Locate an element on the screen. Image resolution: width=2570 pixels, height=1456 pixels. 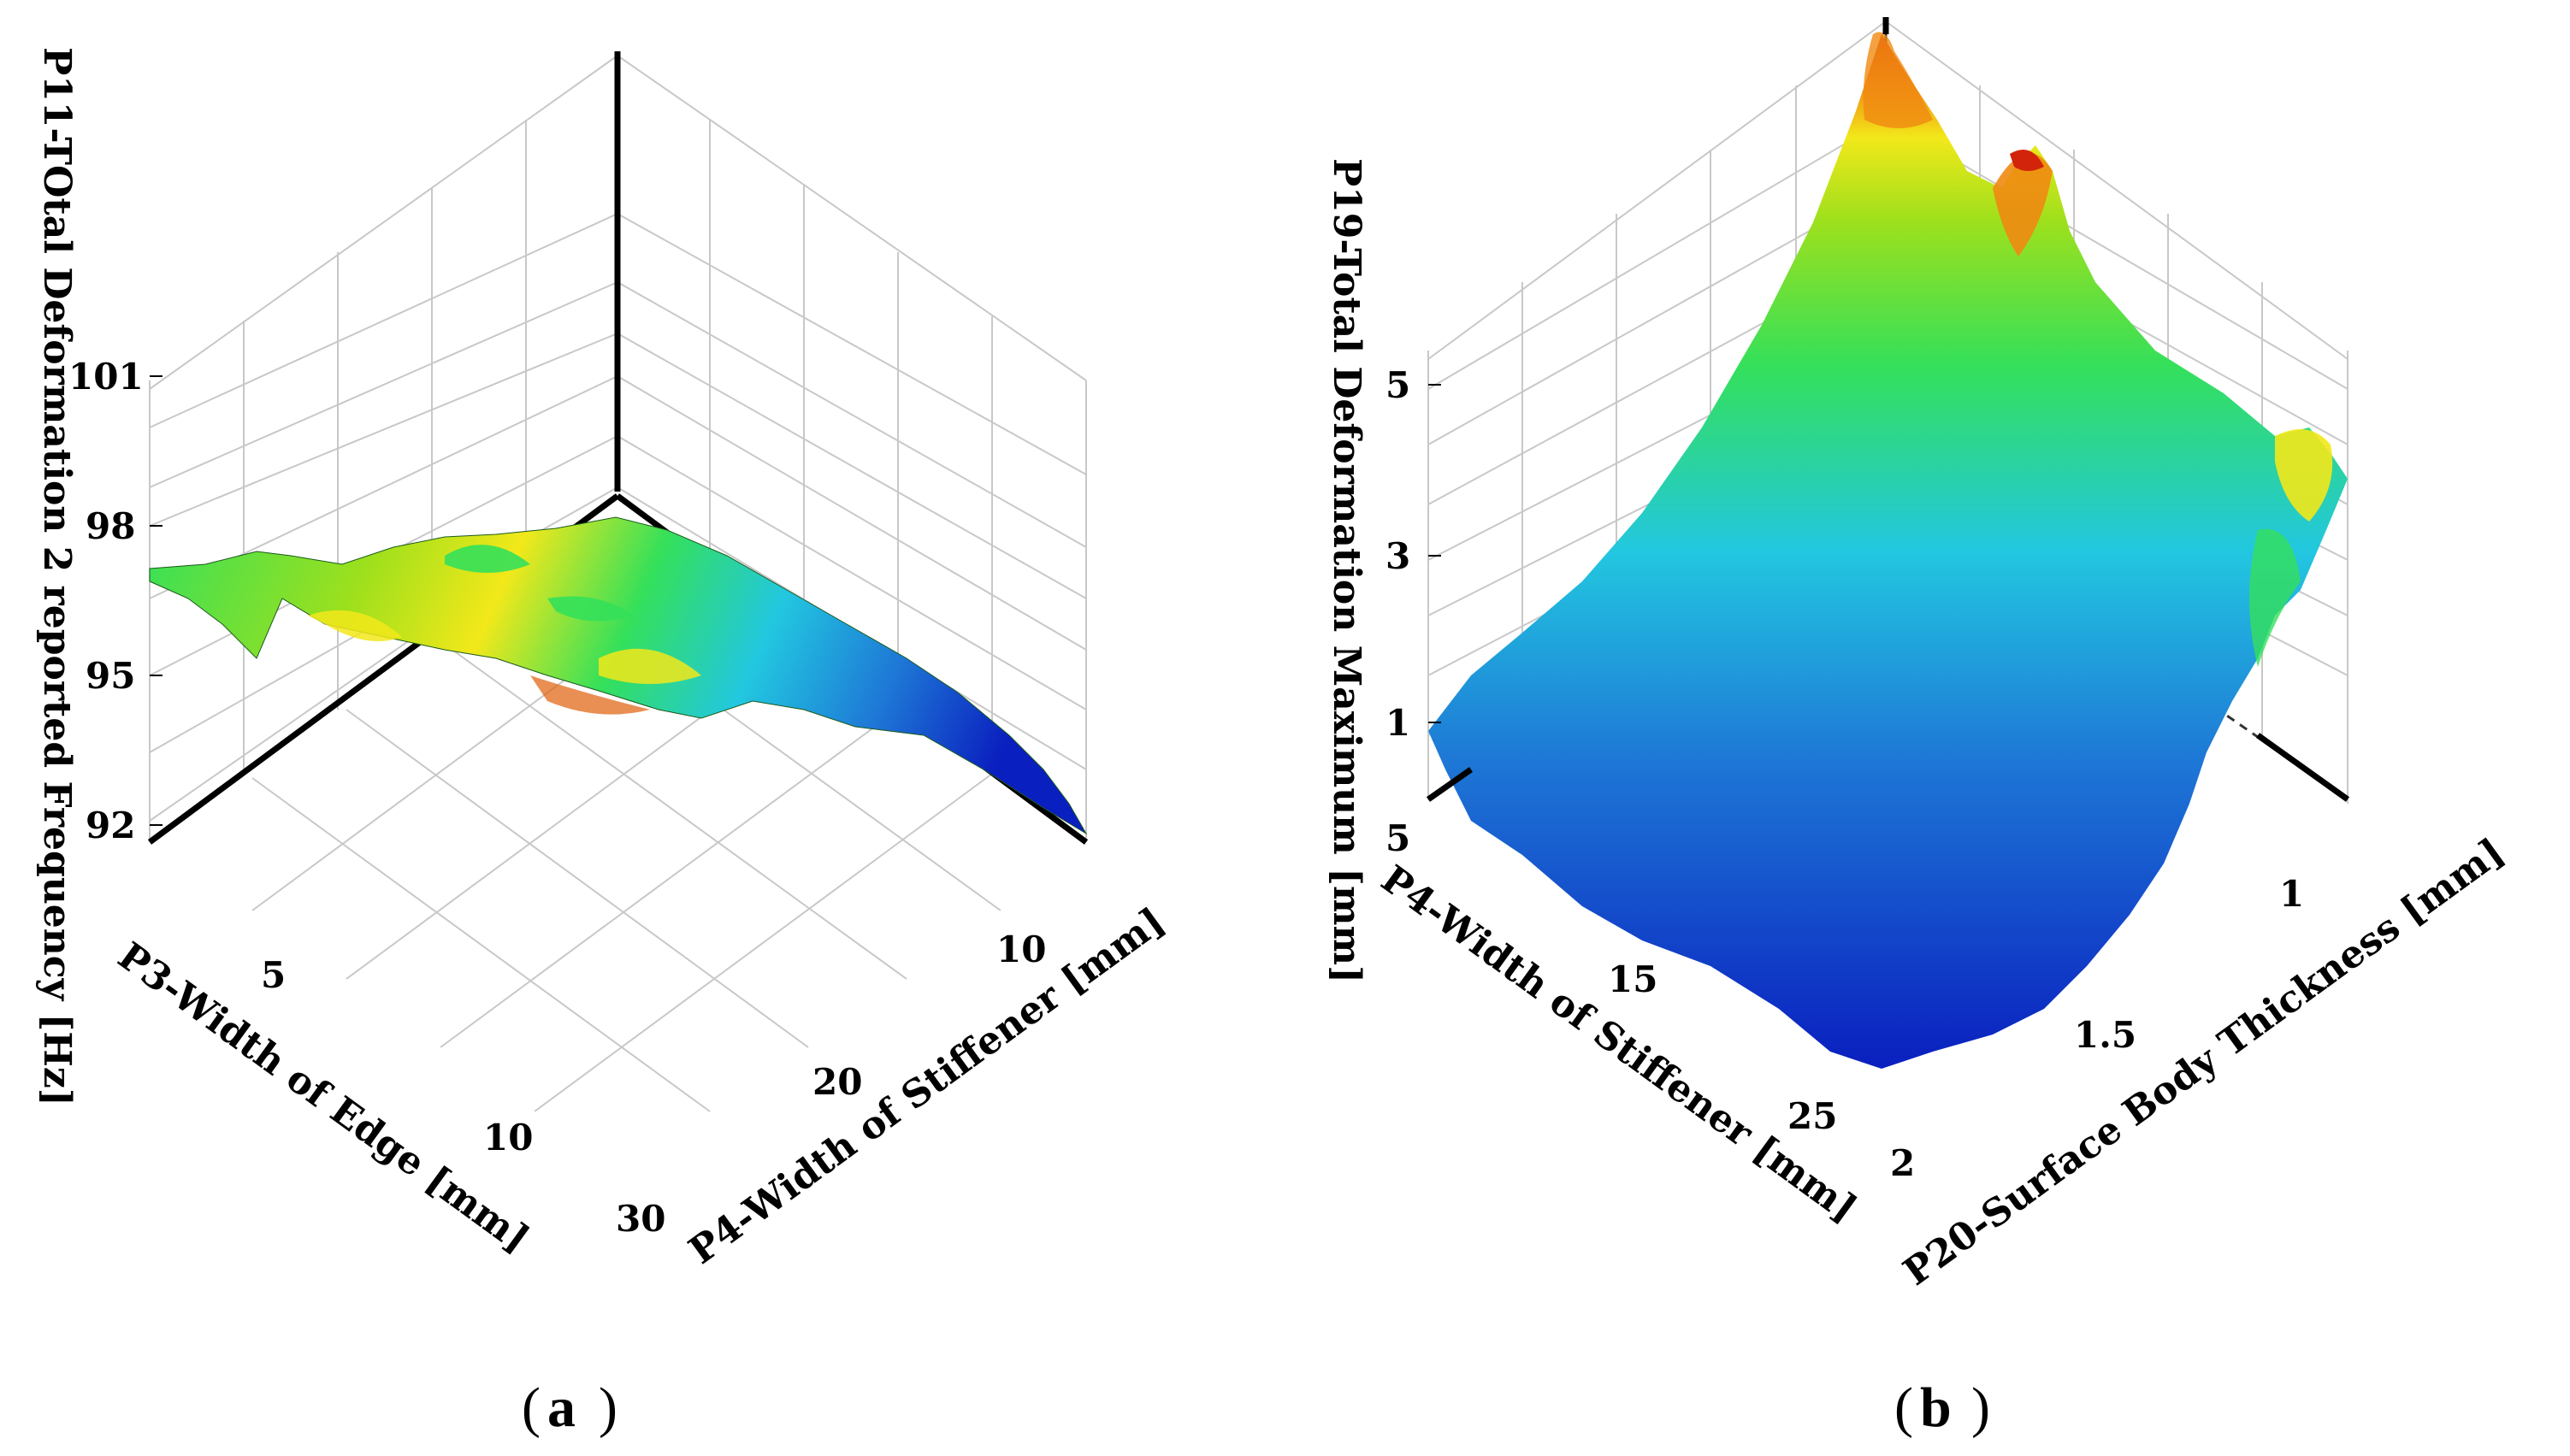
panel-a-y-tick: 10 is located at coordinates (1021, 949).